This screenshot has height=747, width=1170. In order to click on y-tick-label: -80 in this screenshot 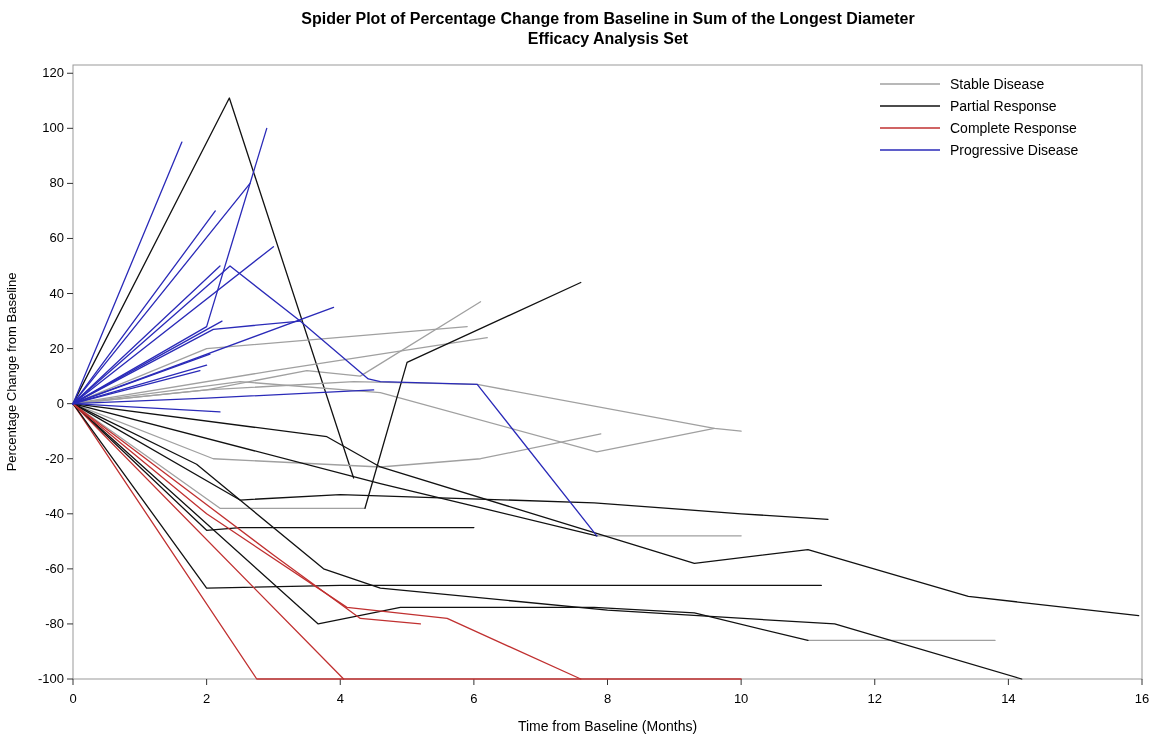, I will do `click(54, 623)`.